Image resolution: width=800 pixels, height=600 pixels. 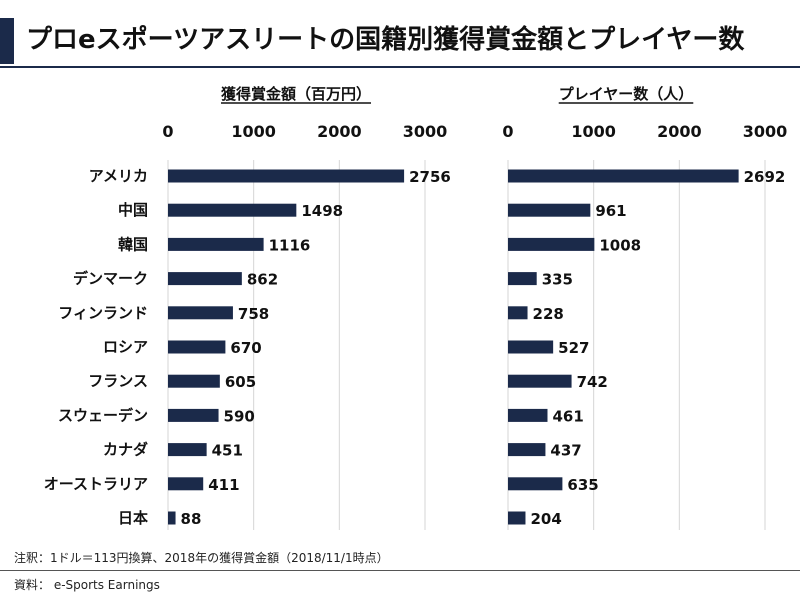 What do you see at coordinates (245, 348) in the screenshot?
I see `prize-data-label: 670` at bounding box center [245, 348].